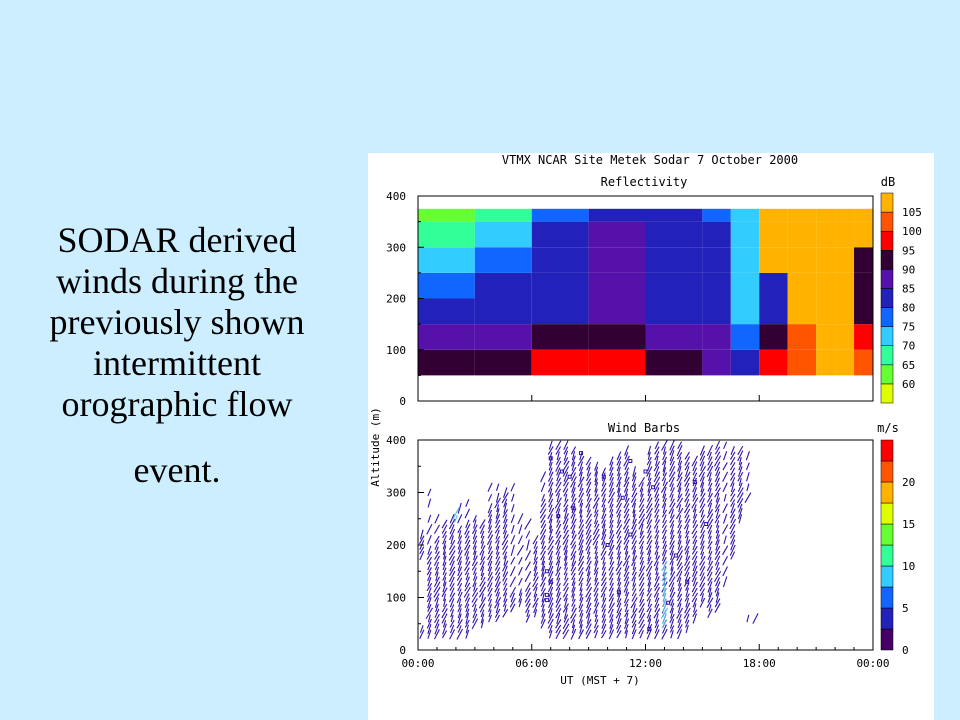 This screenshot has width=960, height=720. Describe the element at coordinates (888, 182) in the screenshot. I see `reflectivity-colorbar-unit: dB` at that location.